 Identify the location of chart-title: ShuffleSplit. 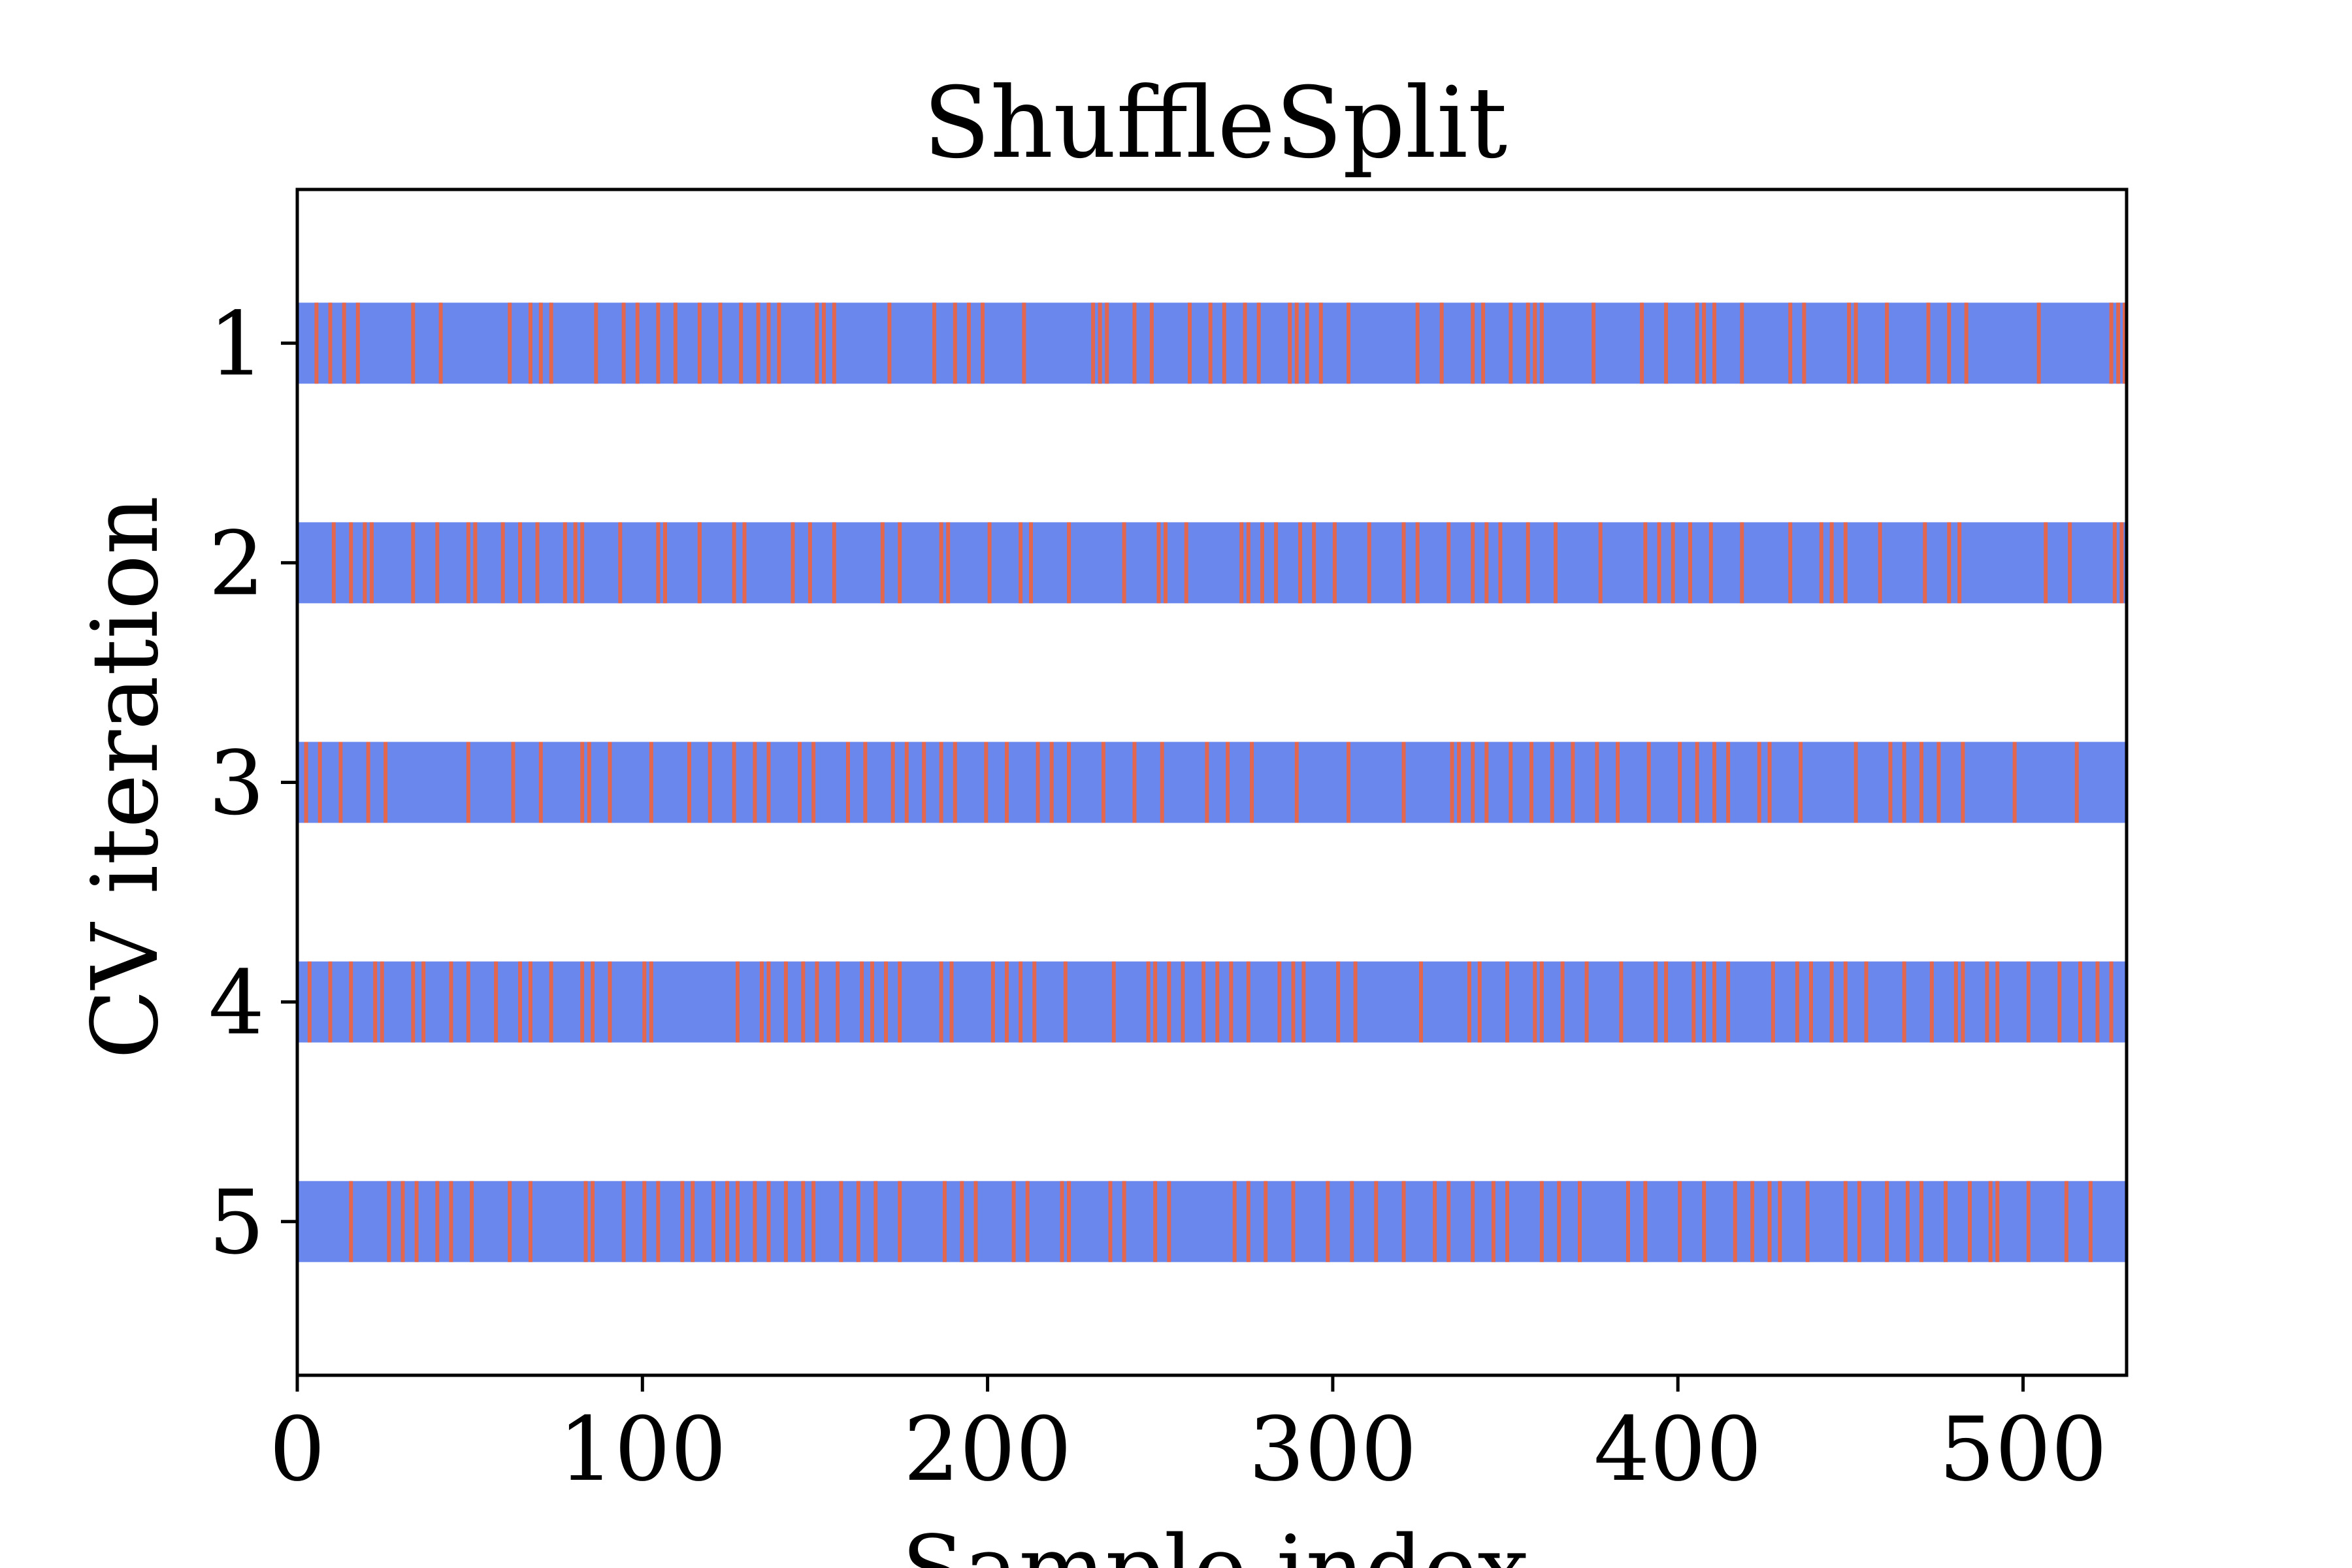
(1215, 123).